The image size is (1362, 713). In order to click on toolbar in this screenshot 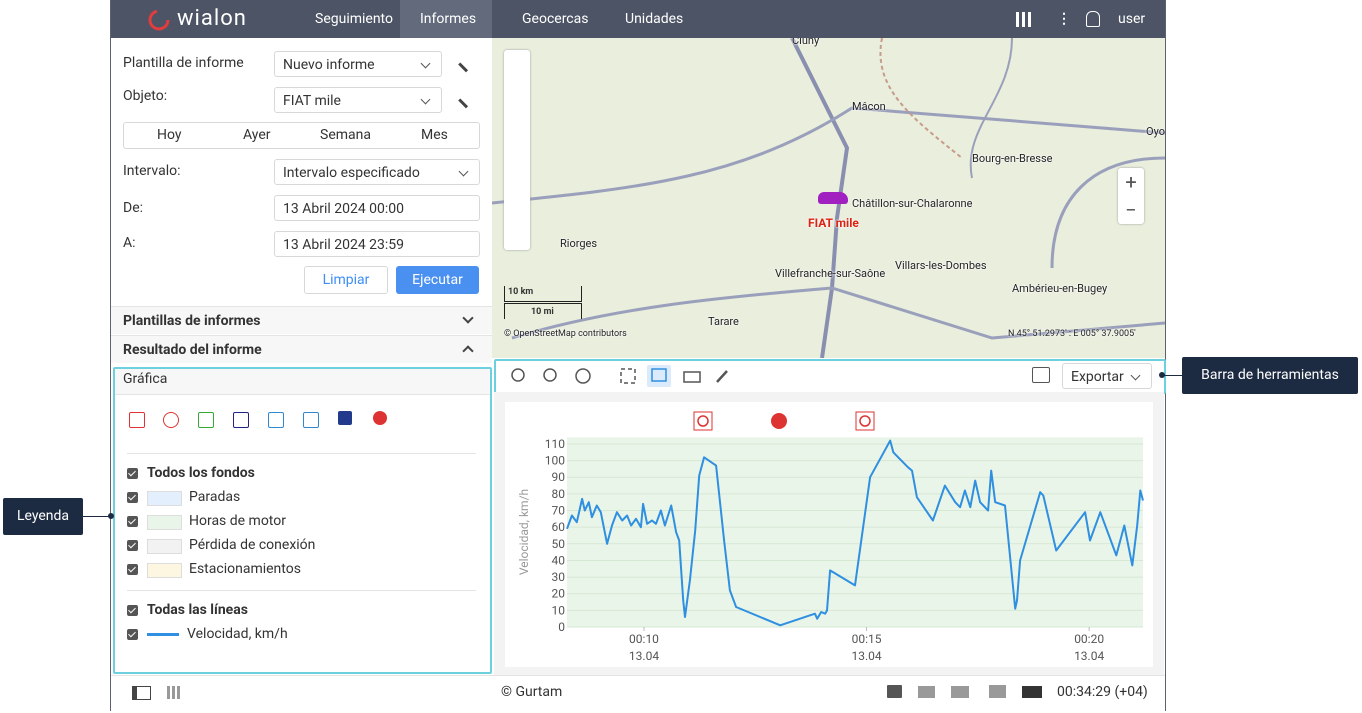, I will do `click(830, 376)`.